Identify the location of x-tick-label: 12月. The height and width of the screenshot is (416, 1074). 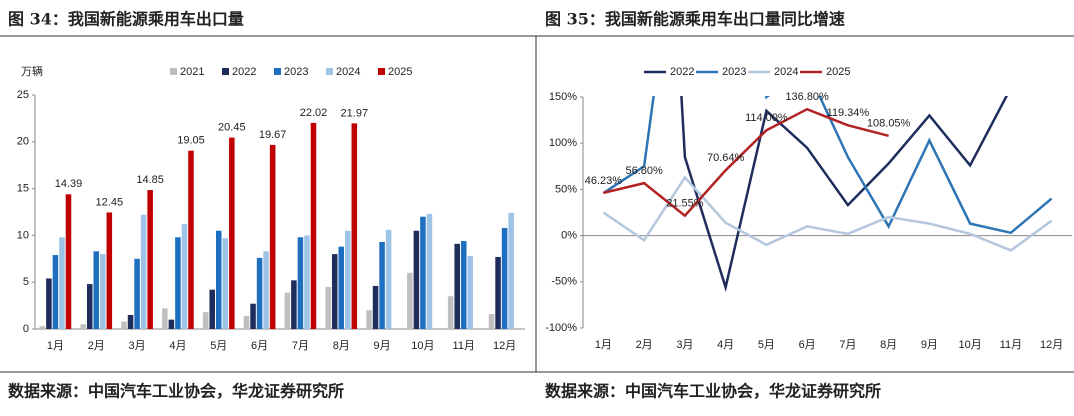
(504, 346).